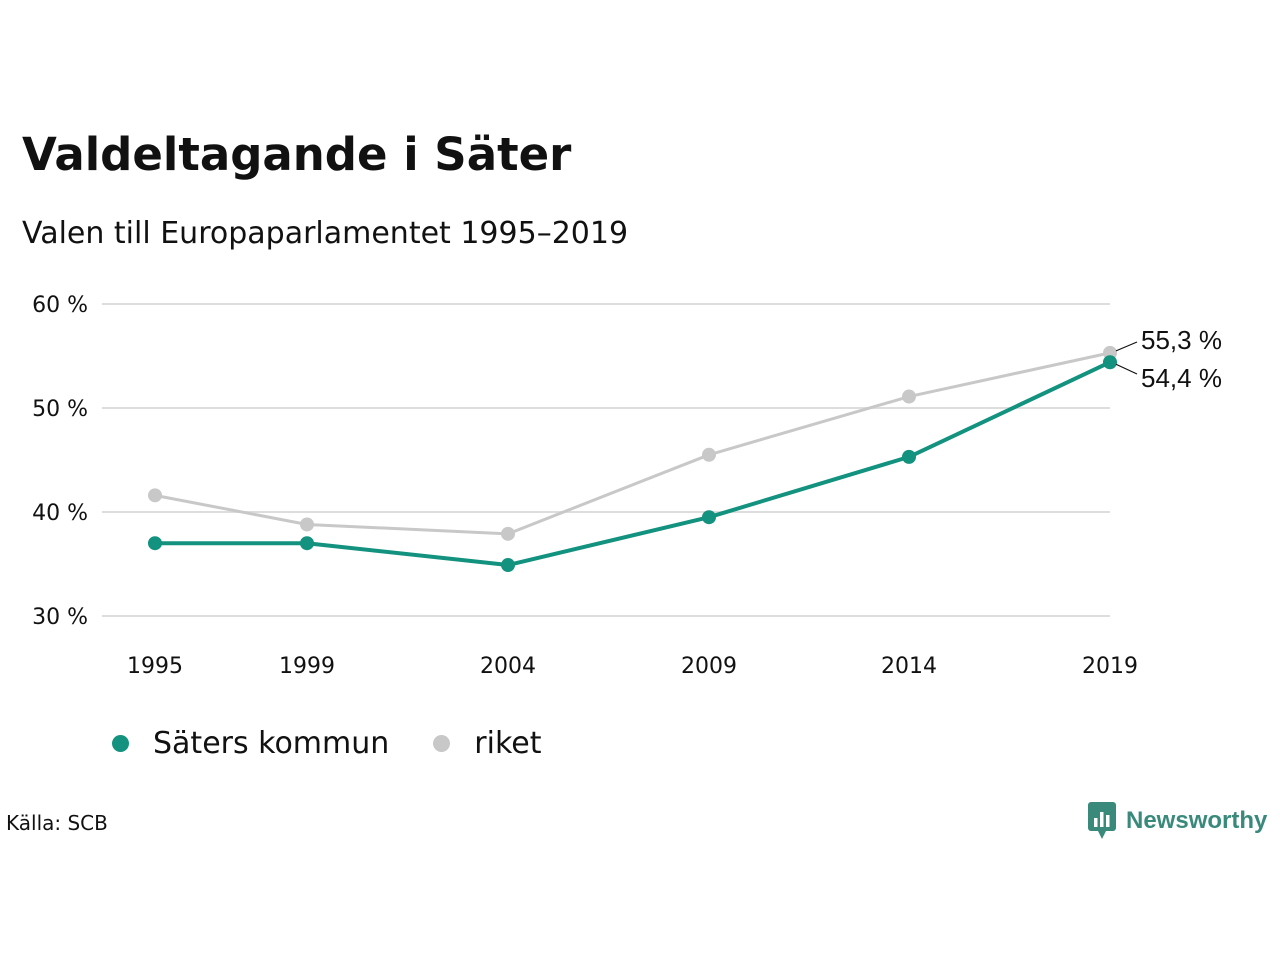 Image resolution: width=1280 pixels, height=960 pixels. I want to click on brand-name: Newsworthy, so click(1197, 820).